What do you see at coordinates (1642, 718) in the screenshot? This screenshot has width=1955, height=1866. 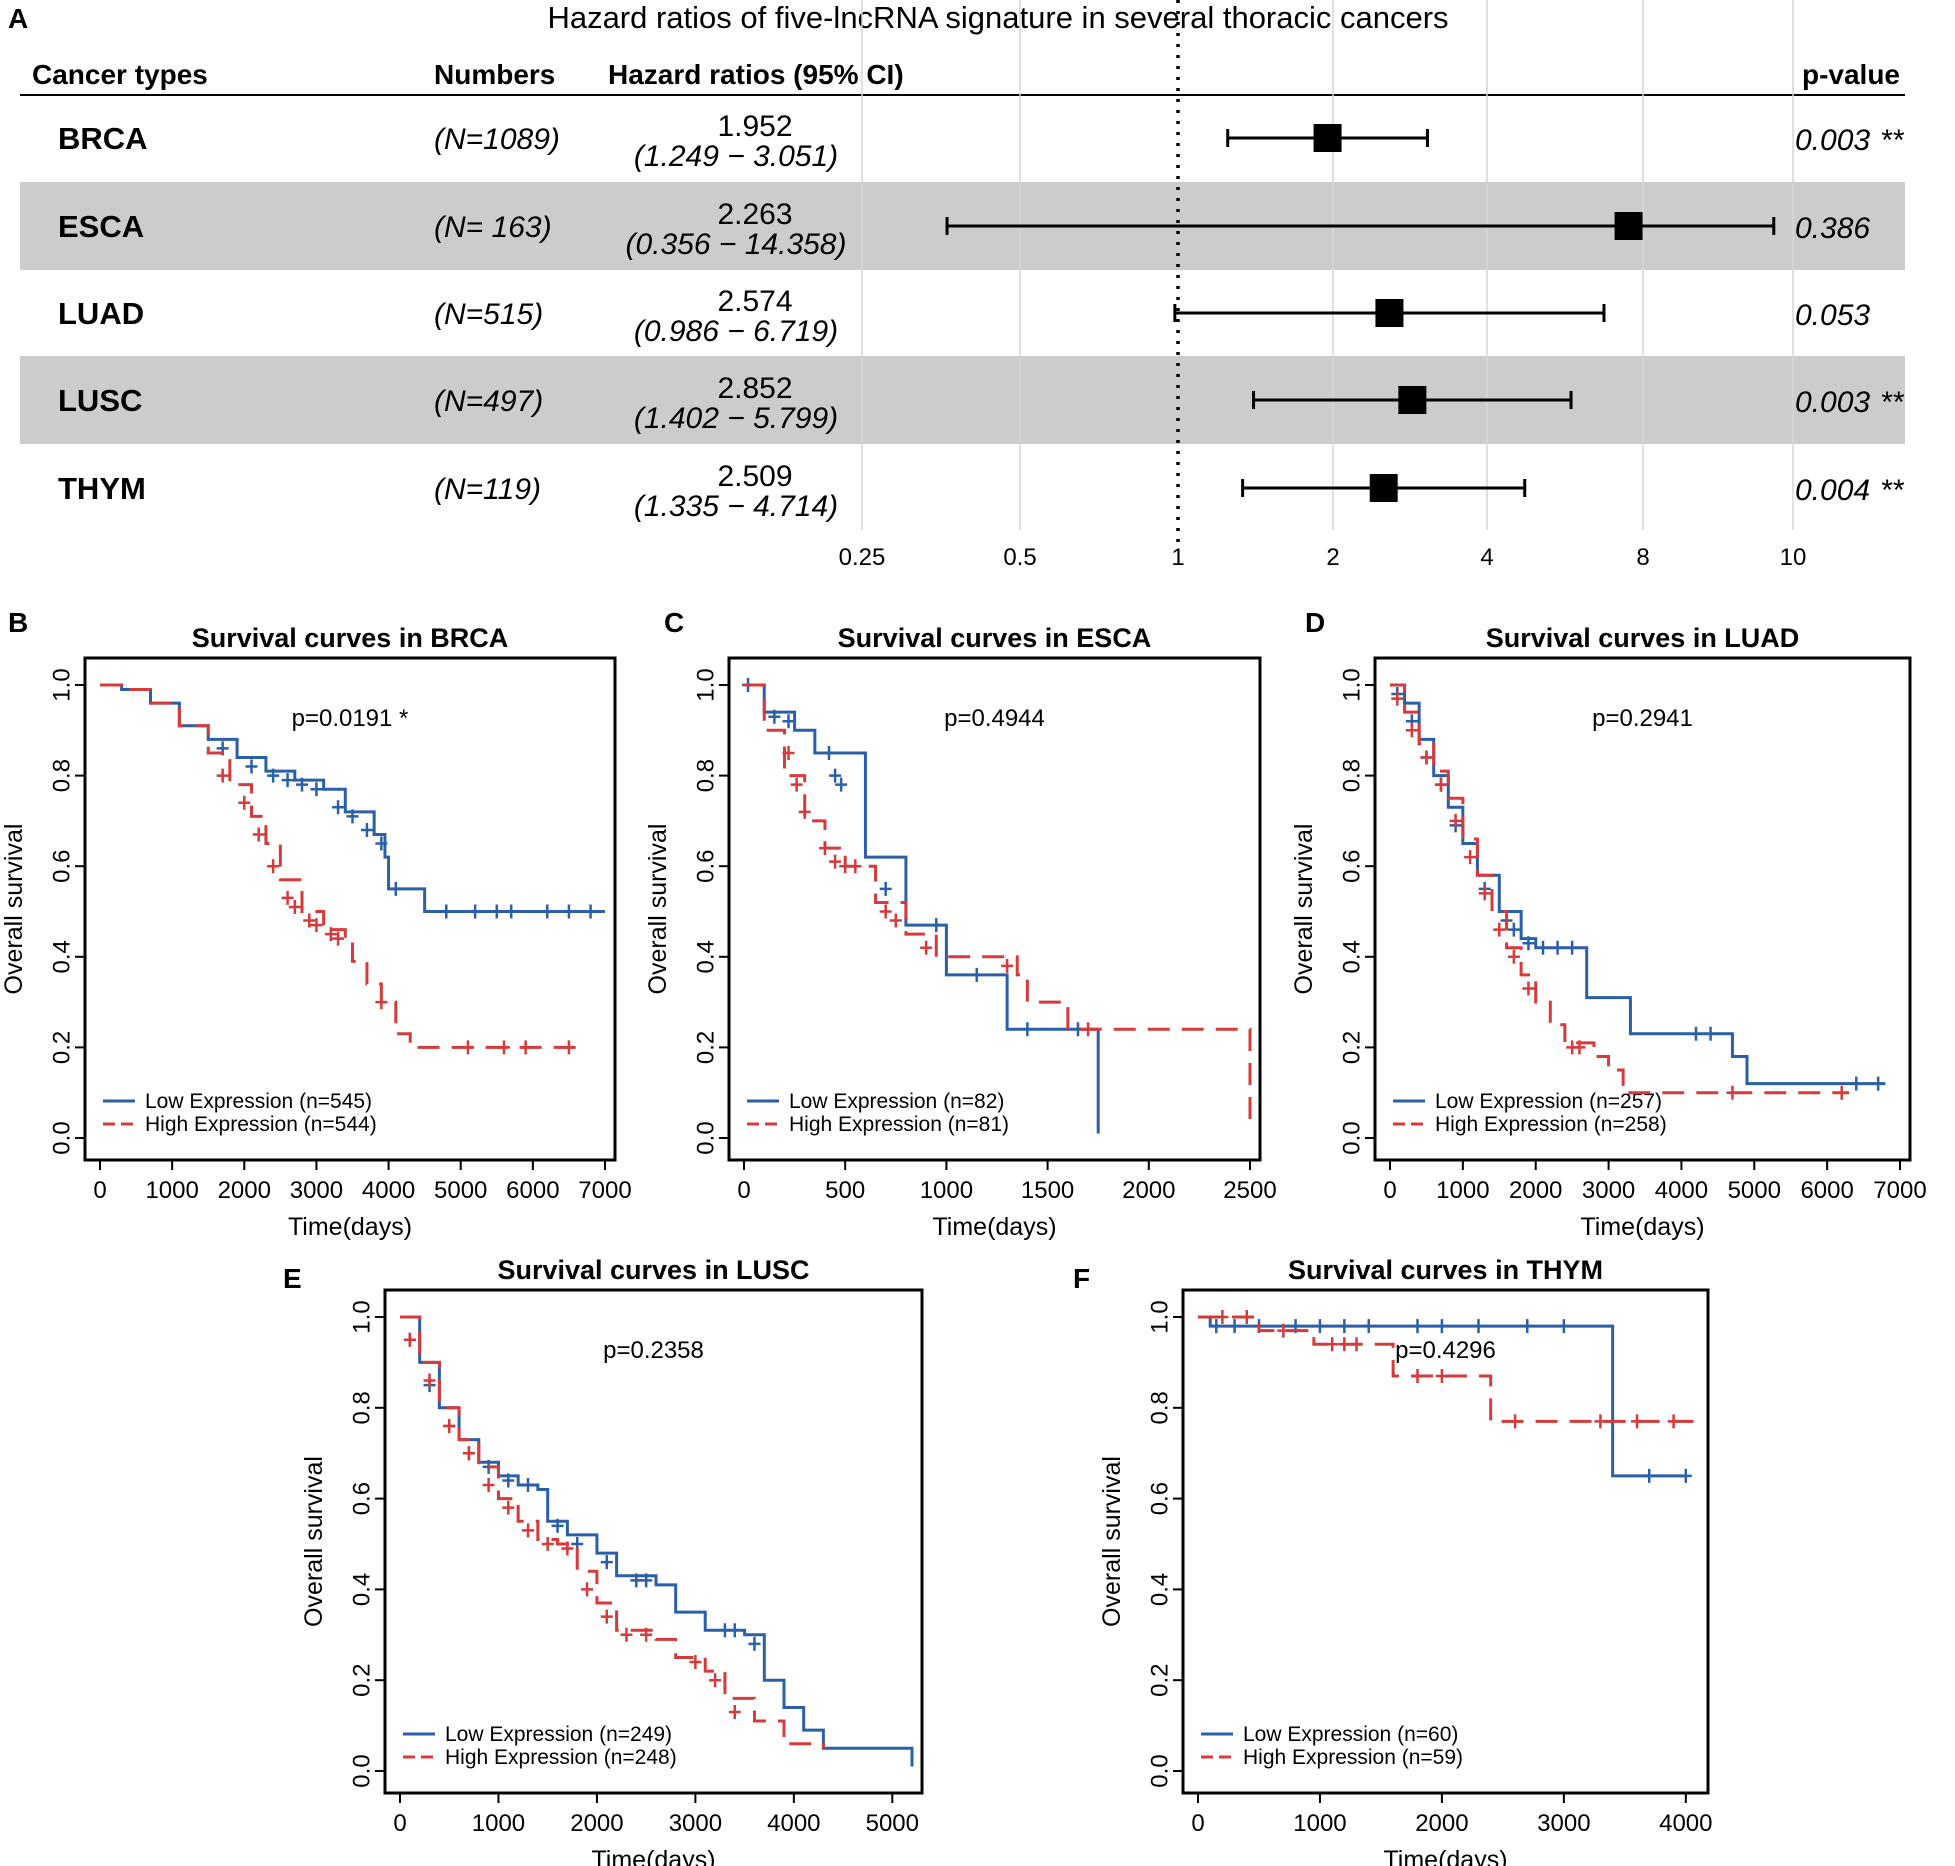 I see `p-value-label: p=0.2941` at bounding box center [1642, 718].